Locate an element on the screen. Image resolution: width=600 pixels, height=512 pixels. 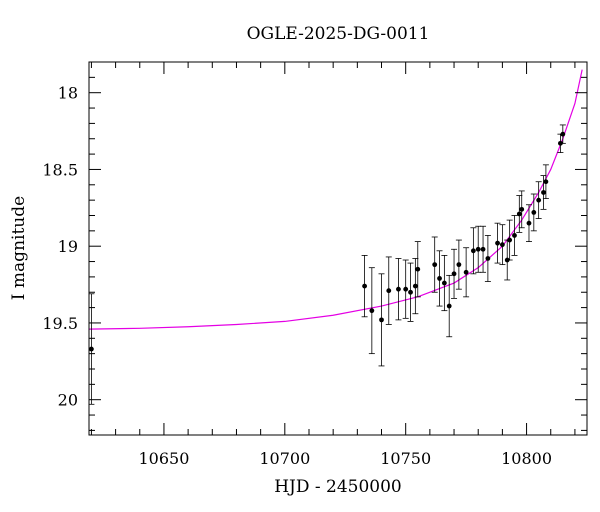
y-tick-label: 19.5 is located at coordinates (60, 323).